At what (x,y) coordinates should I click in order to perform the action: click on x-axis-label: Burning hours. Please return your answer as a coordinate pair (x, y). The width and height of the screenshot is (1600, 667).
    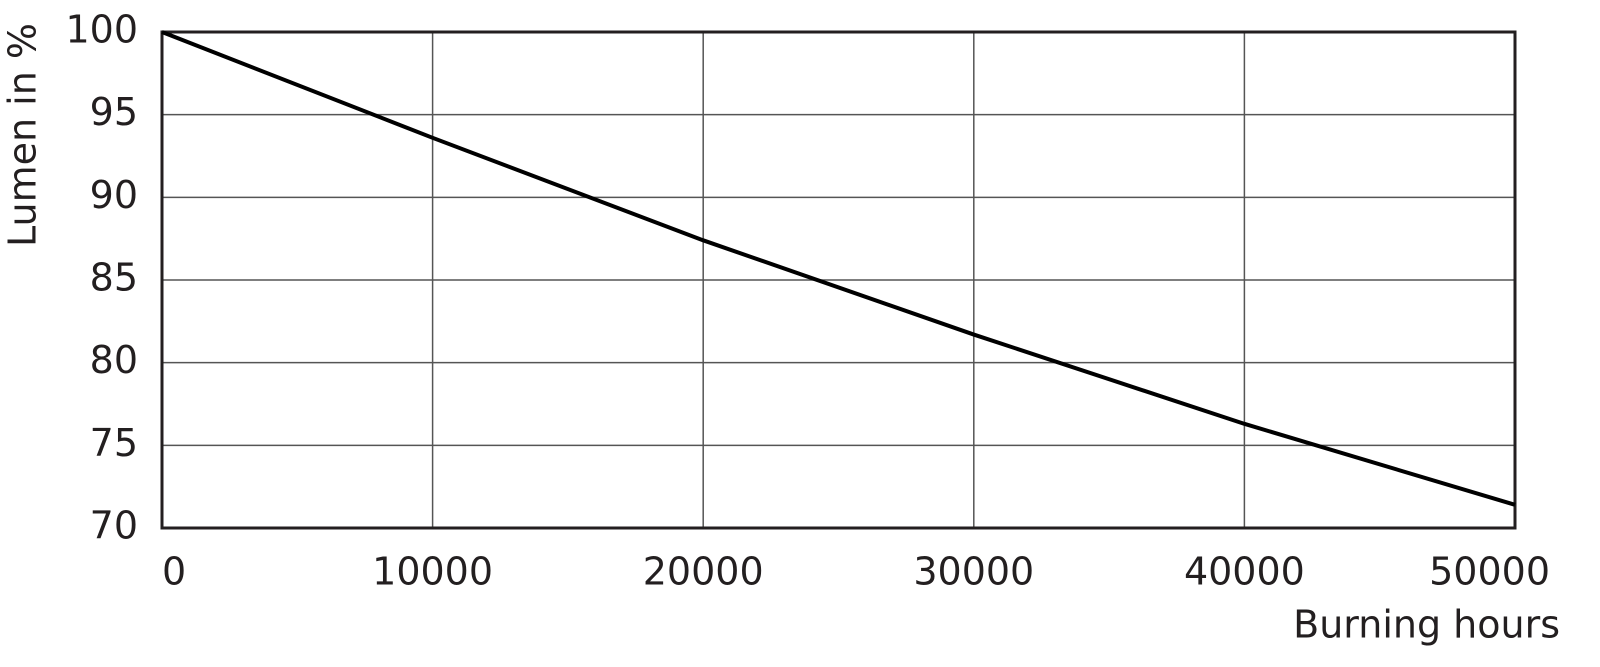
    Looking at the image, I should click on (1426, 625).